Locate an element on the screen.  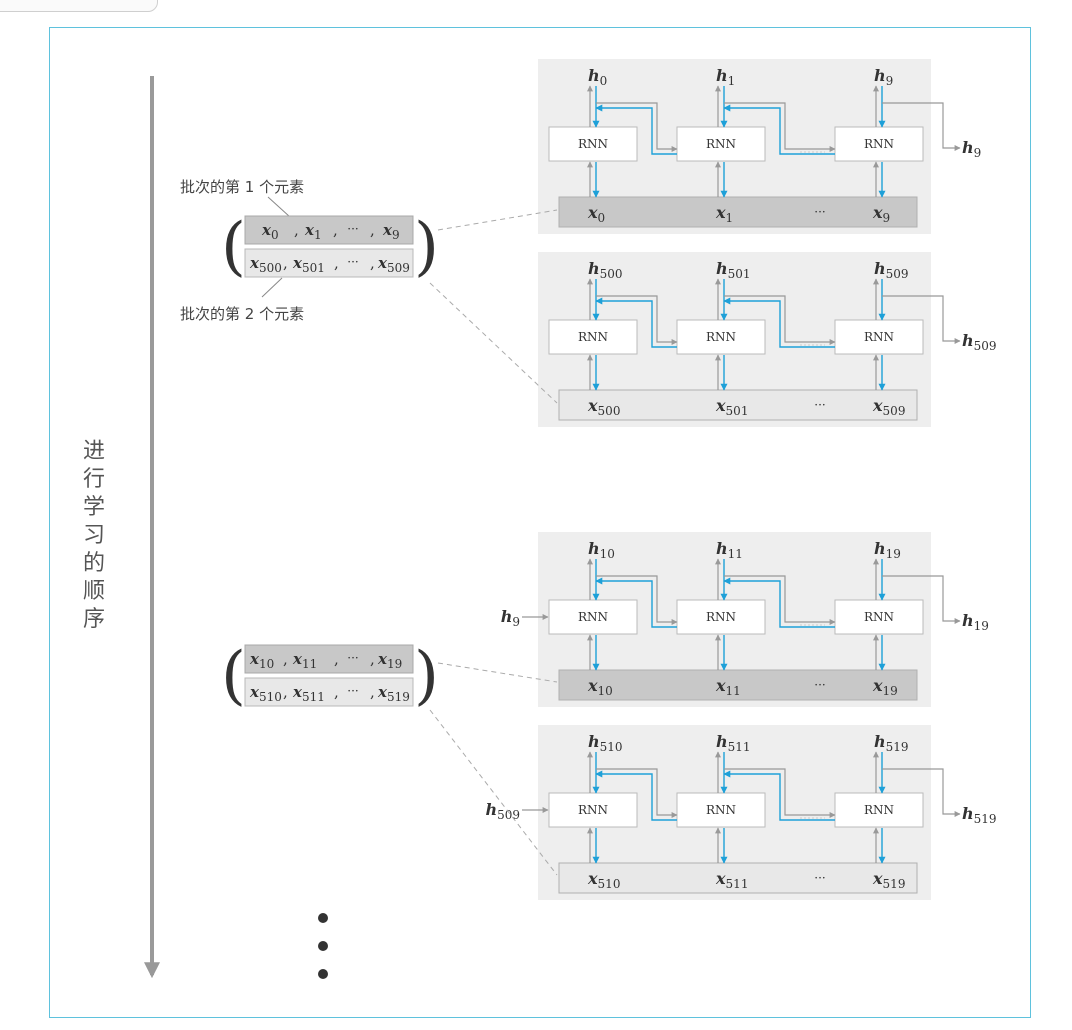
dashed-connectors is located at coordinates (493, 542).